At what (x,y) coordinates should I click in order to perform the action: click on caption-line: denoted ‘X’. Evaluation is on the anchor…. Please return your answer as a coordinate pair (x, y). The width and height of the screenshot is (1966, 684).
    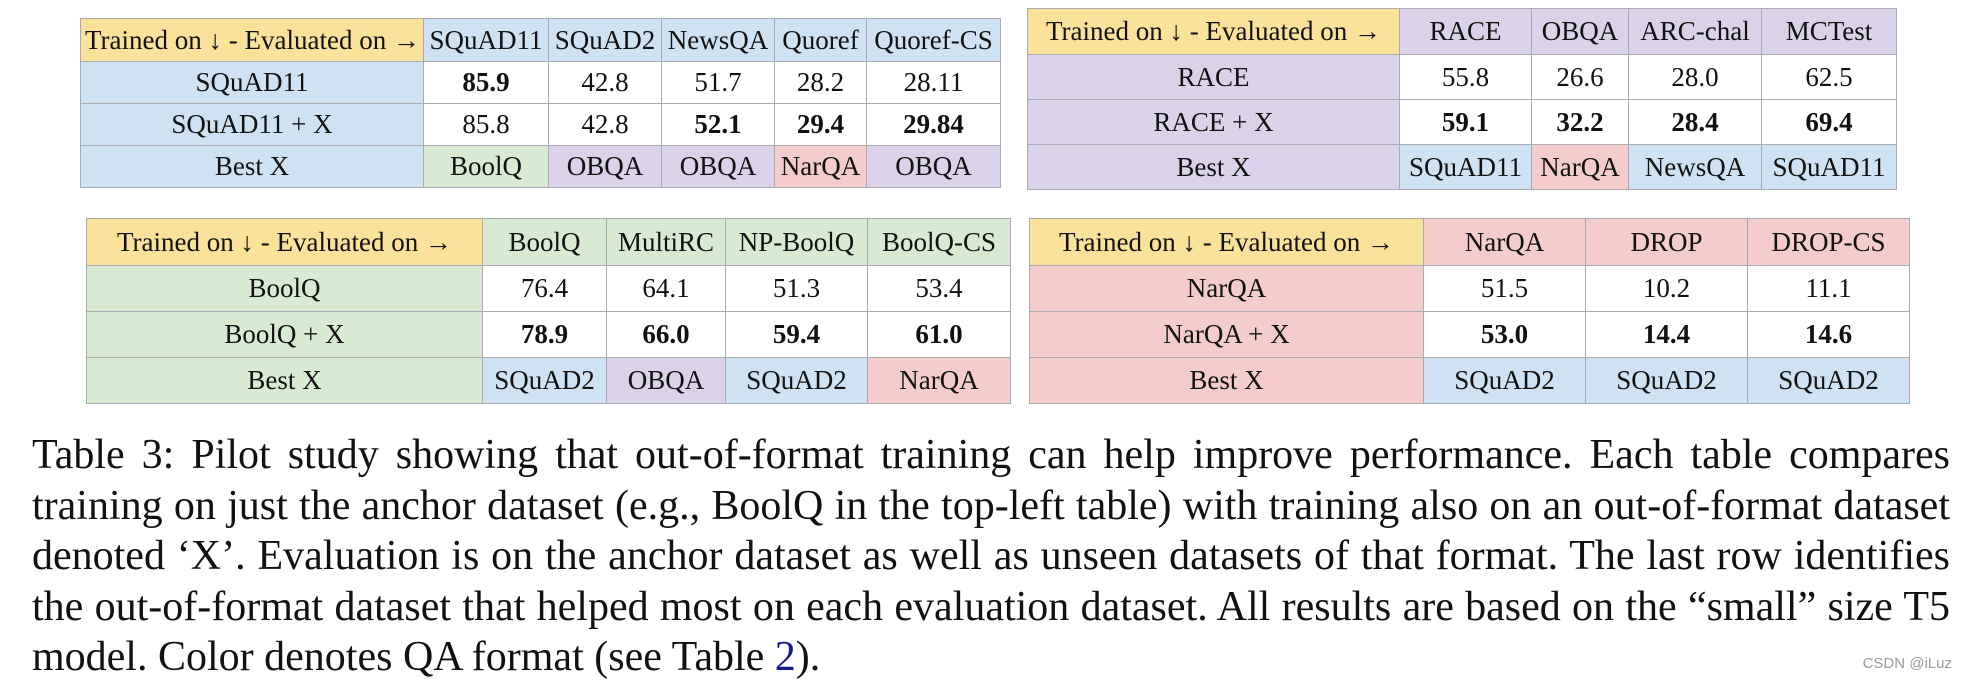
    Looking at the image, I should click on (991, 556).